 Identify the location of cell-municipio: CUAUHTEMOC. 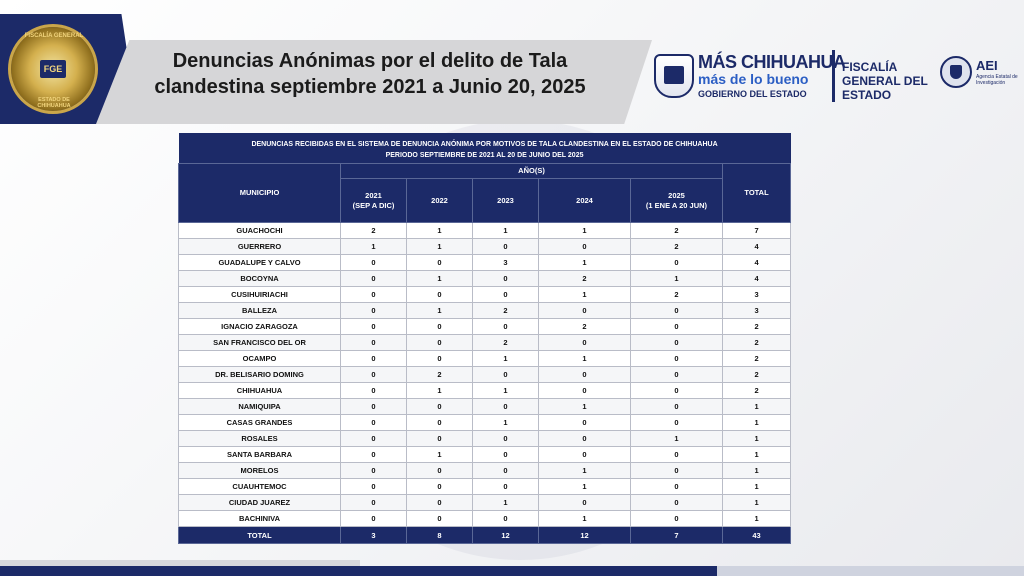
(259, 486).